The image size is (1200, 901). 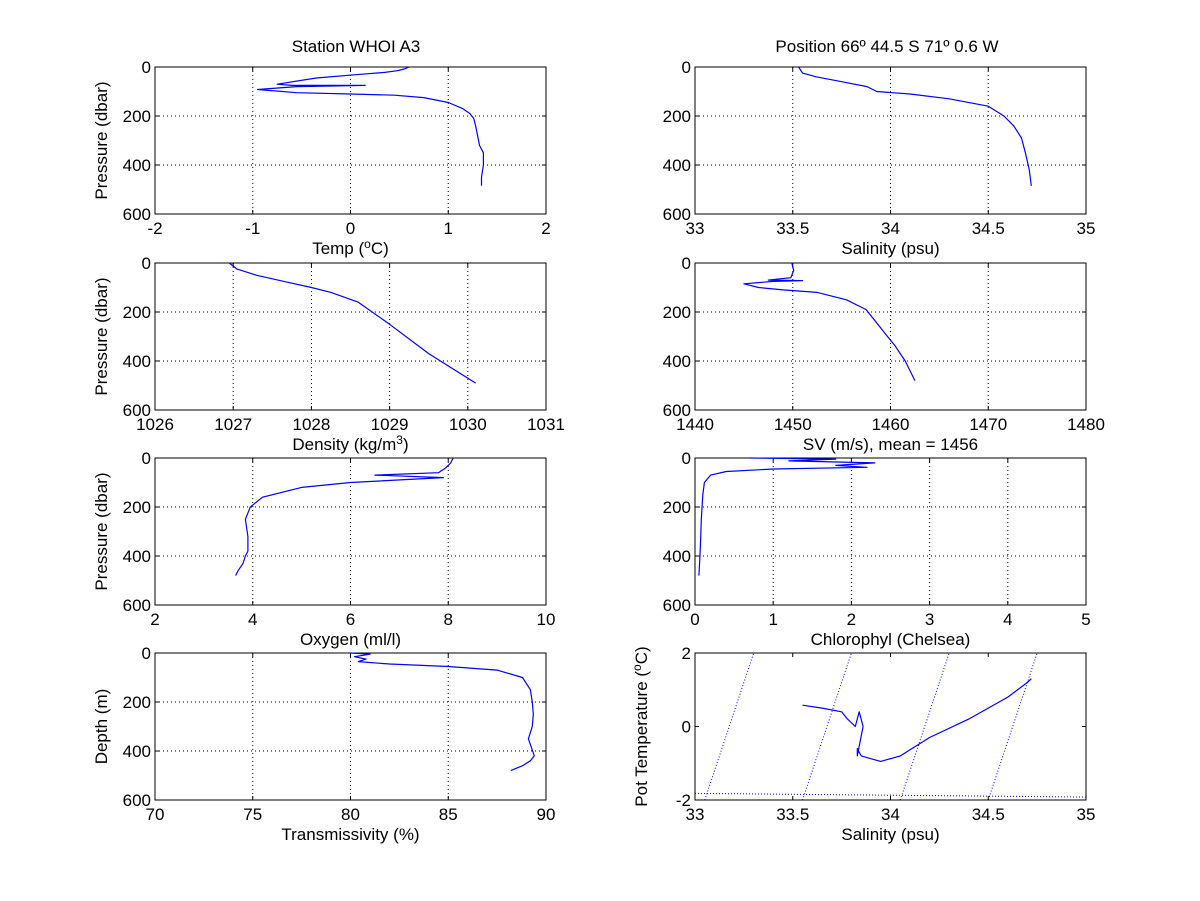 I want to click on sv-ytick-label: 200, so click(x=677, y=312).